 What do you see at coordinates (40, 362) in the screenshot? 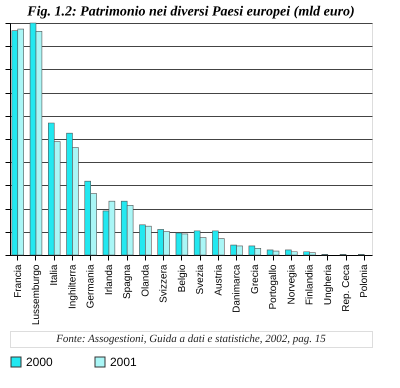
I see `legend-label: 2000` at bounding box center [40, 362].